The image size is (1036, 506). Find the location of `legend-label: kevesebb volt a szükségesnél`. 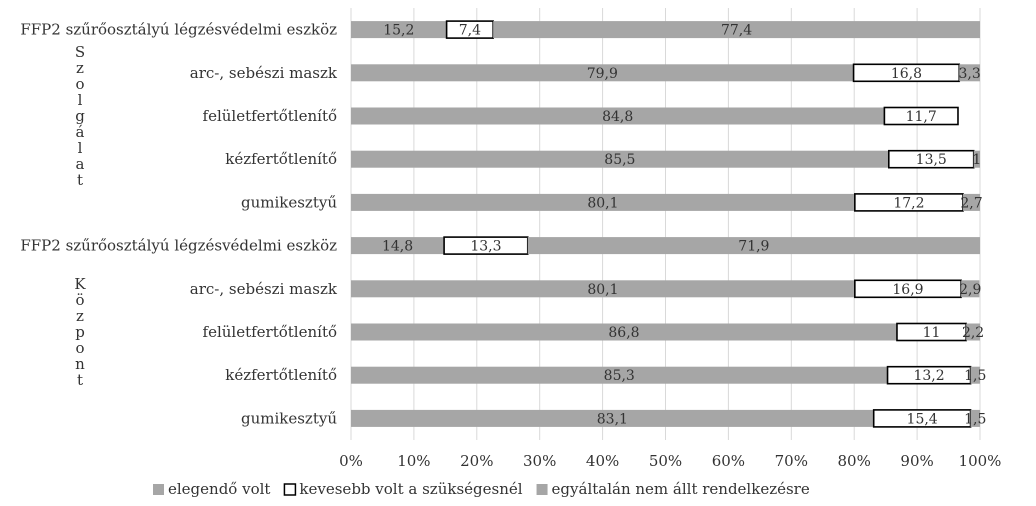

legend-label: kevesebb volt a szükségesnél is located at coordinates (410, 489).